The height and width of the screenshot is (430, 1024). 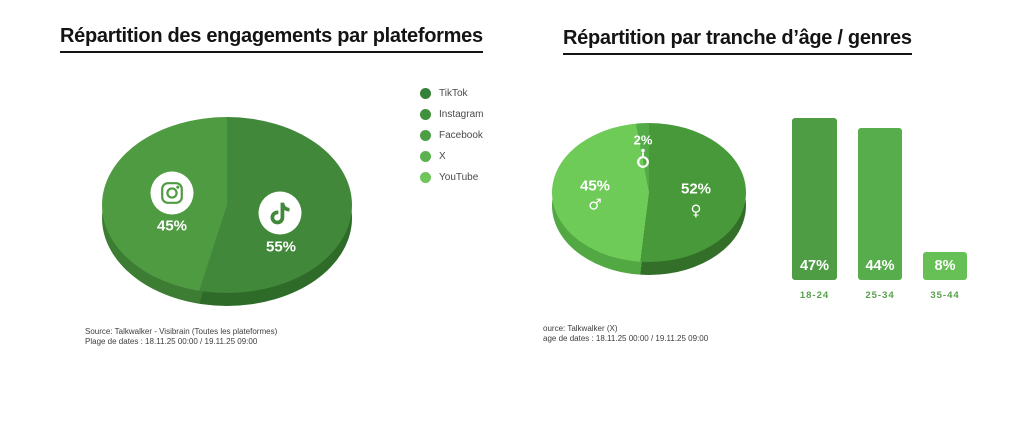 What do you see at coordinates (696, 210) in the screenshot?
I see `female-symbol: ♀` at bounding box center [696, 210].